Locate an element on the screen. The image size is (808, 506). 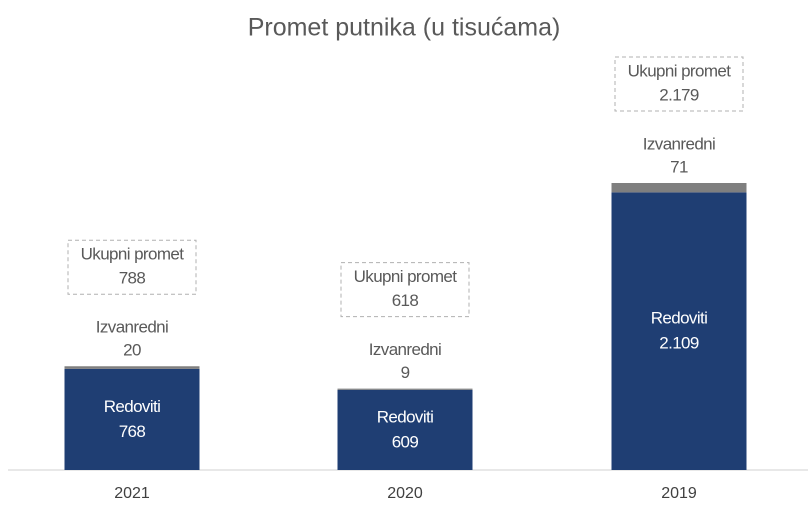
segment-value: 2.109 is located at coordinates (679, 343).